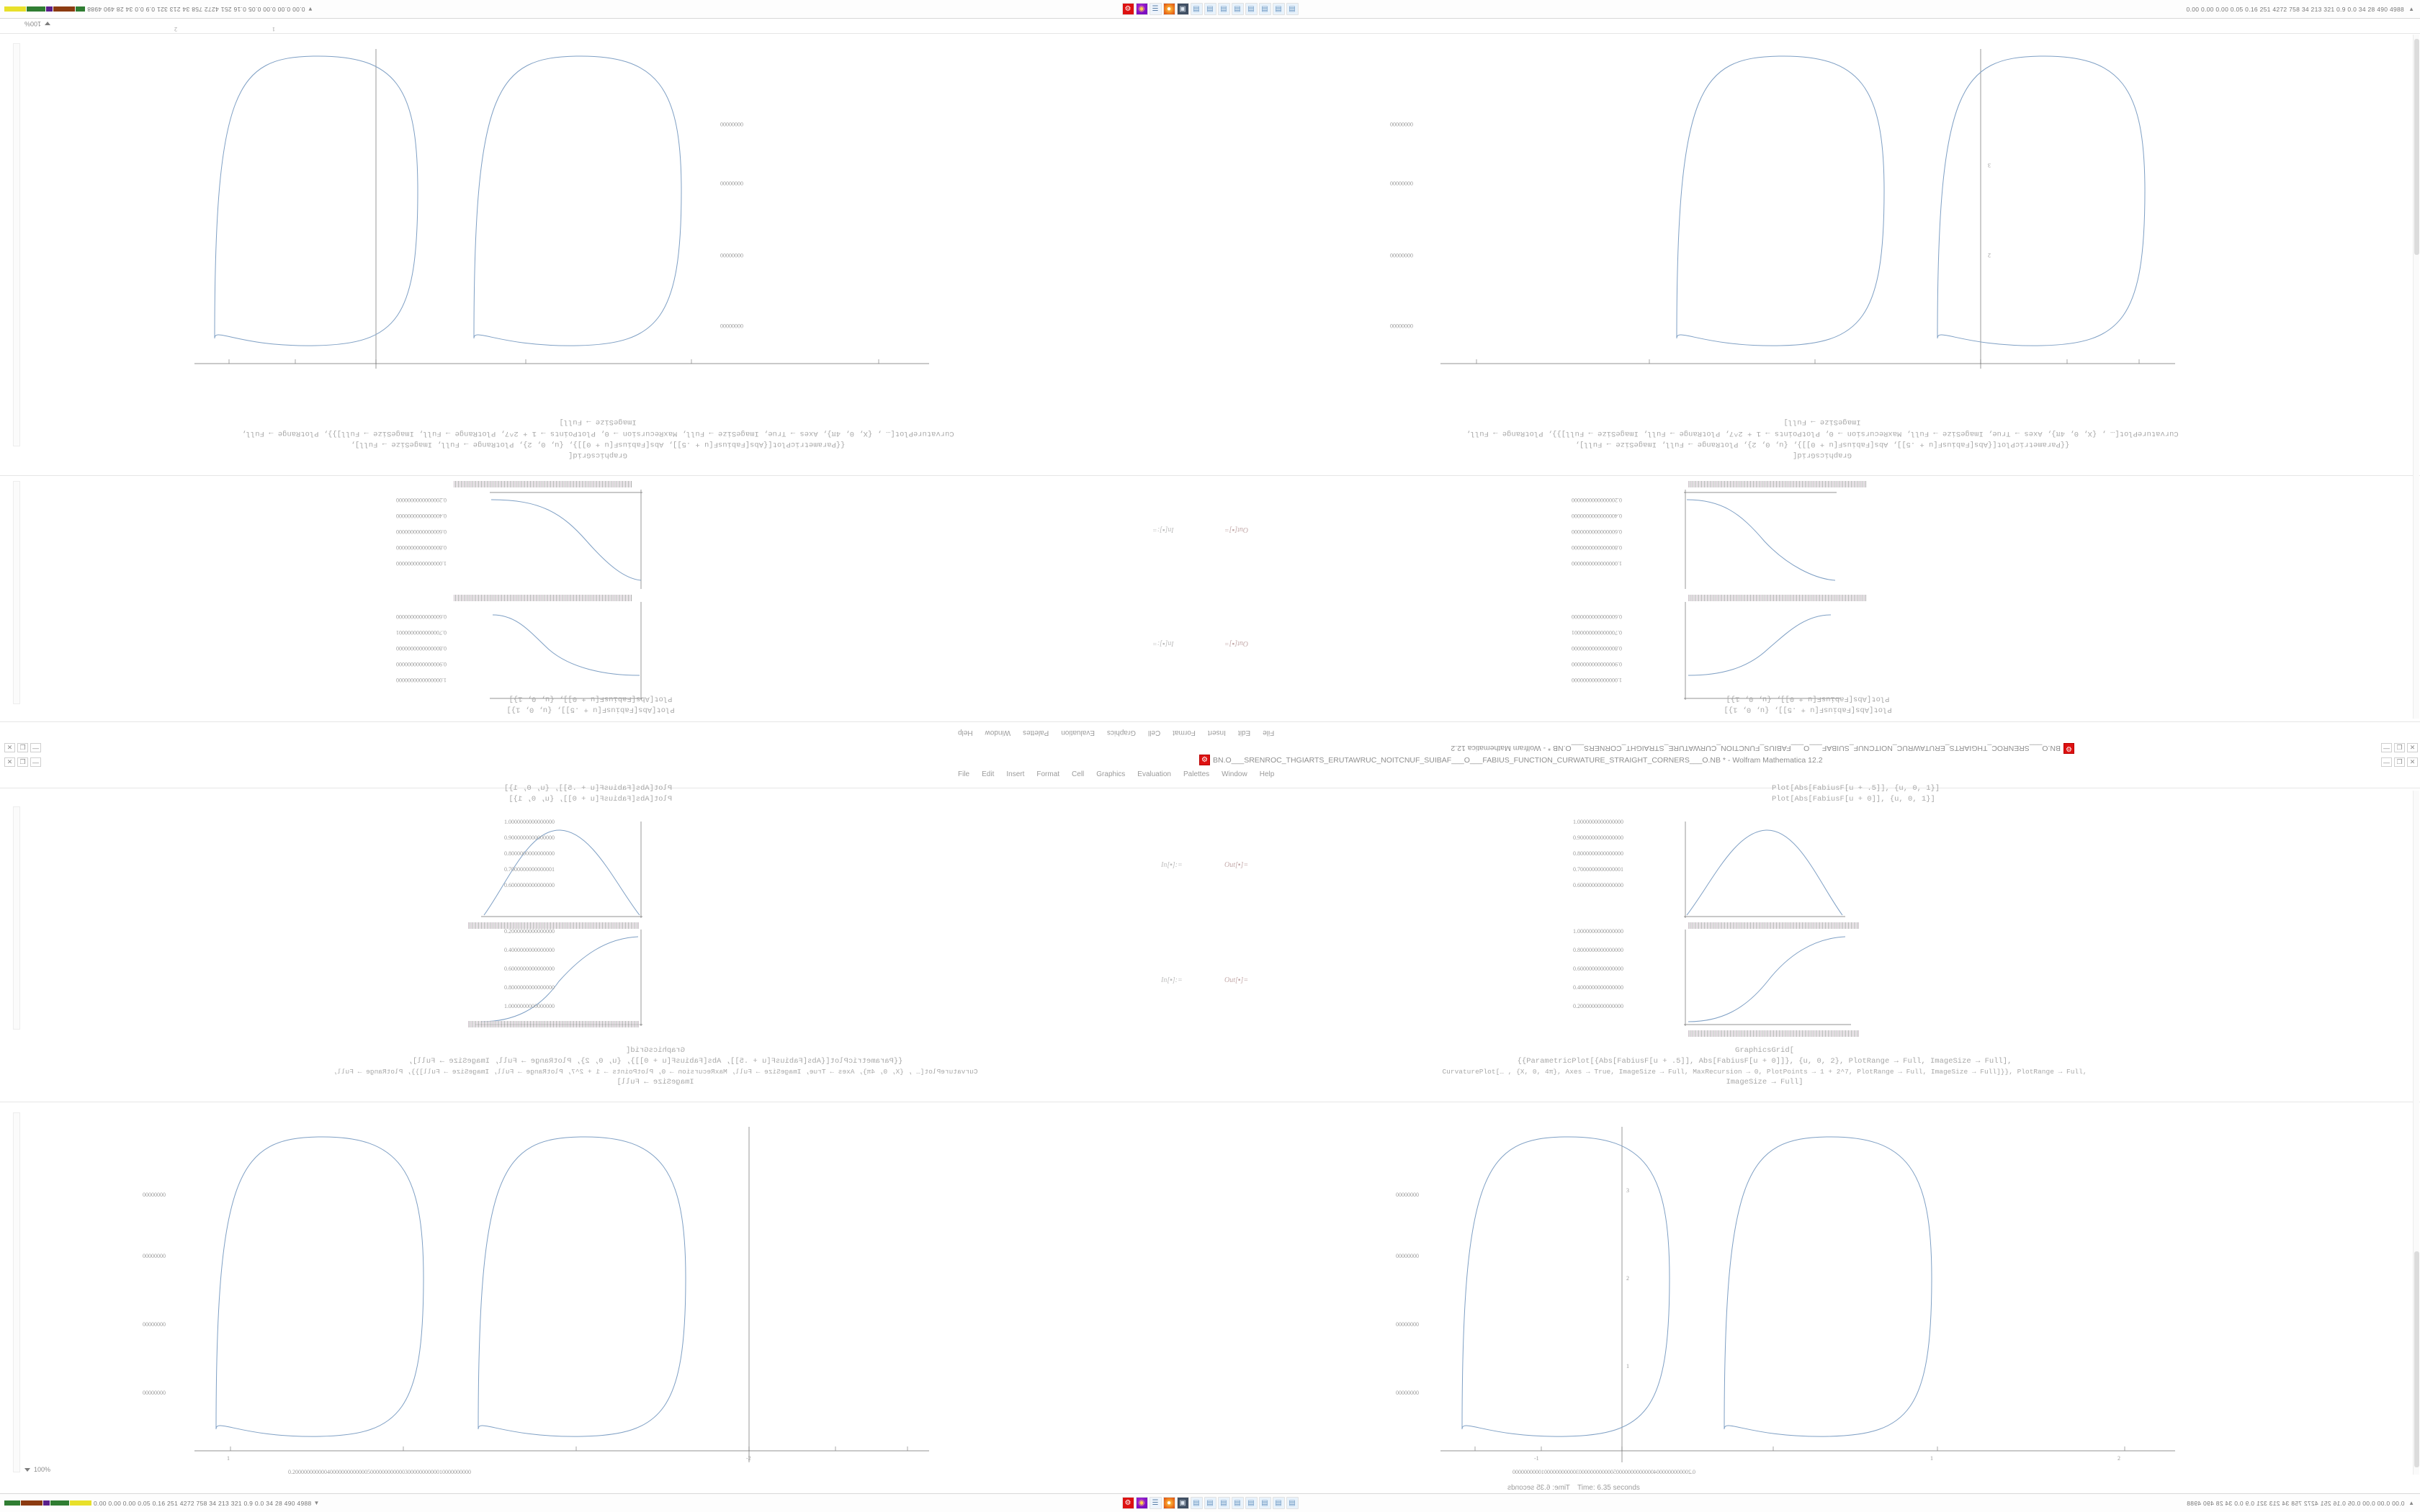  I want to click on scrollbar-vertical-bottom, so click(2416, 1133).